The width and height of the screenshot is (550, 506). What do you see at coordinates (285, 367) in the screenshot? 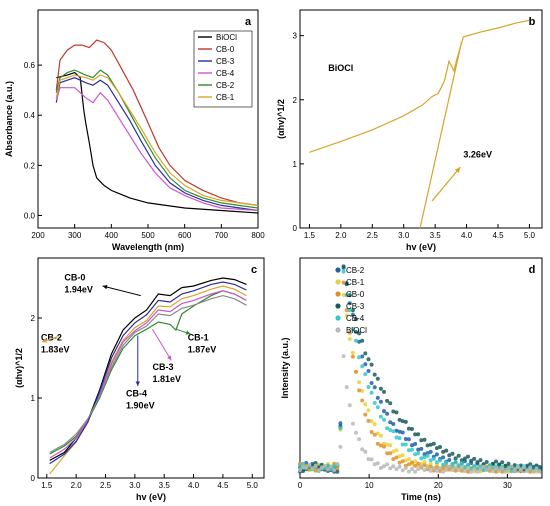
I see `y-axis-label: Intensity (a.u.)` at bounding box center [285, 367].